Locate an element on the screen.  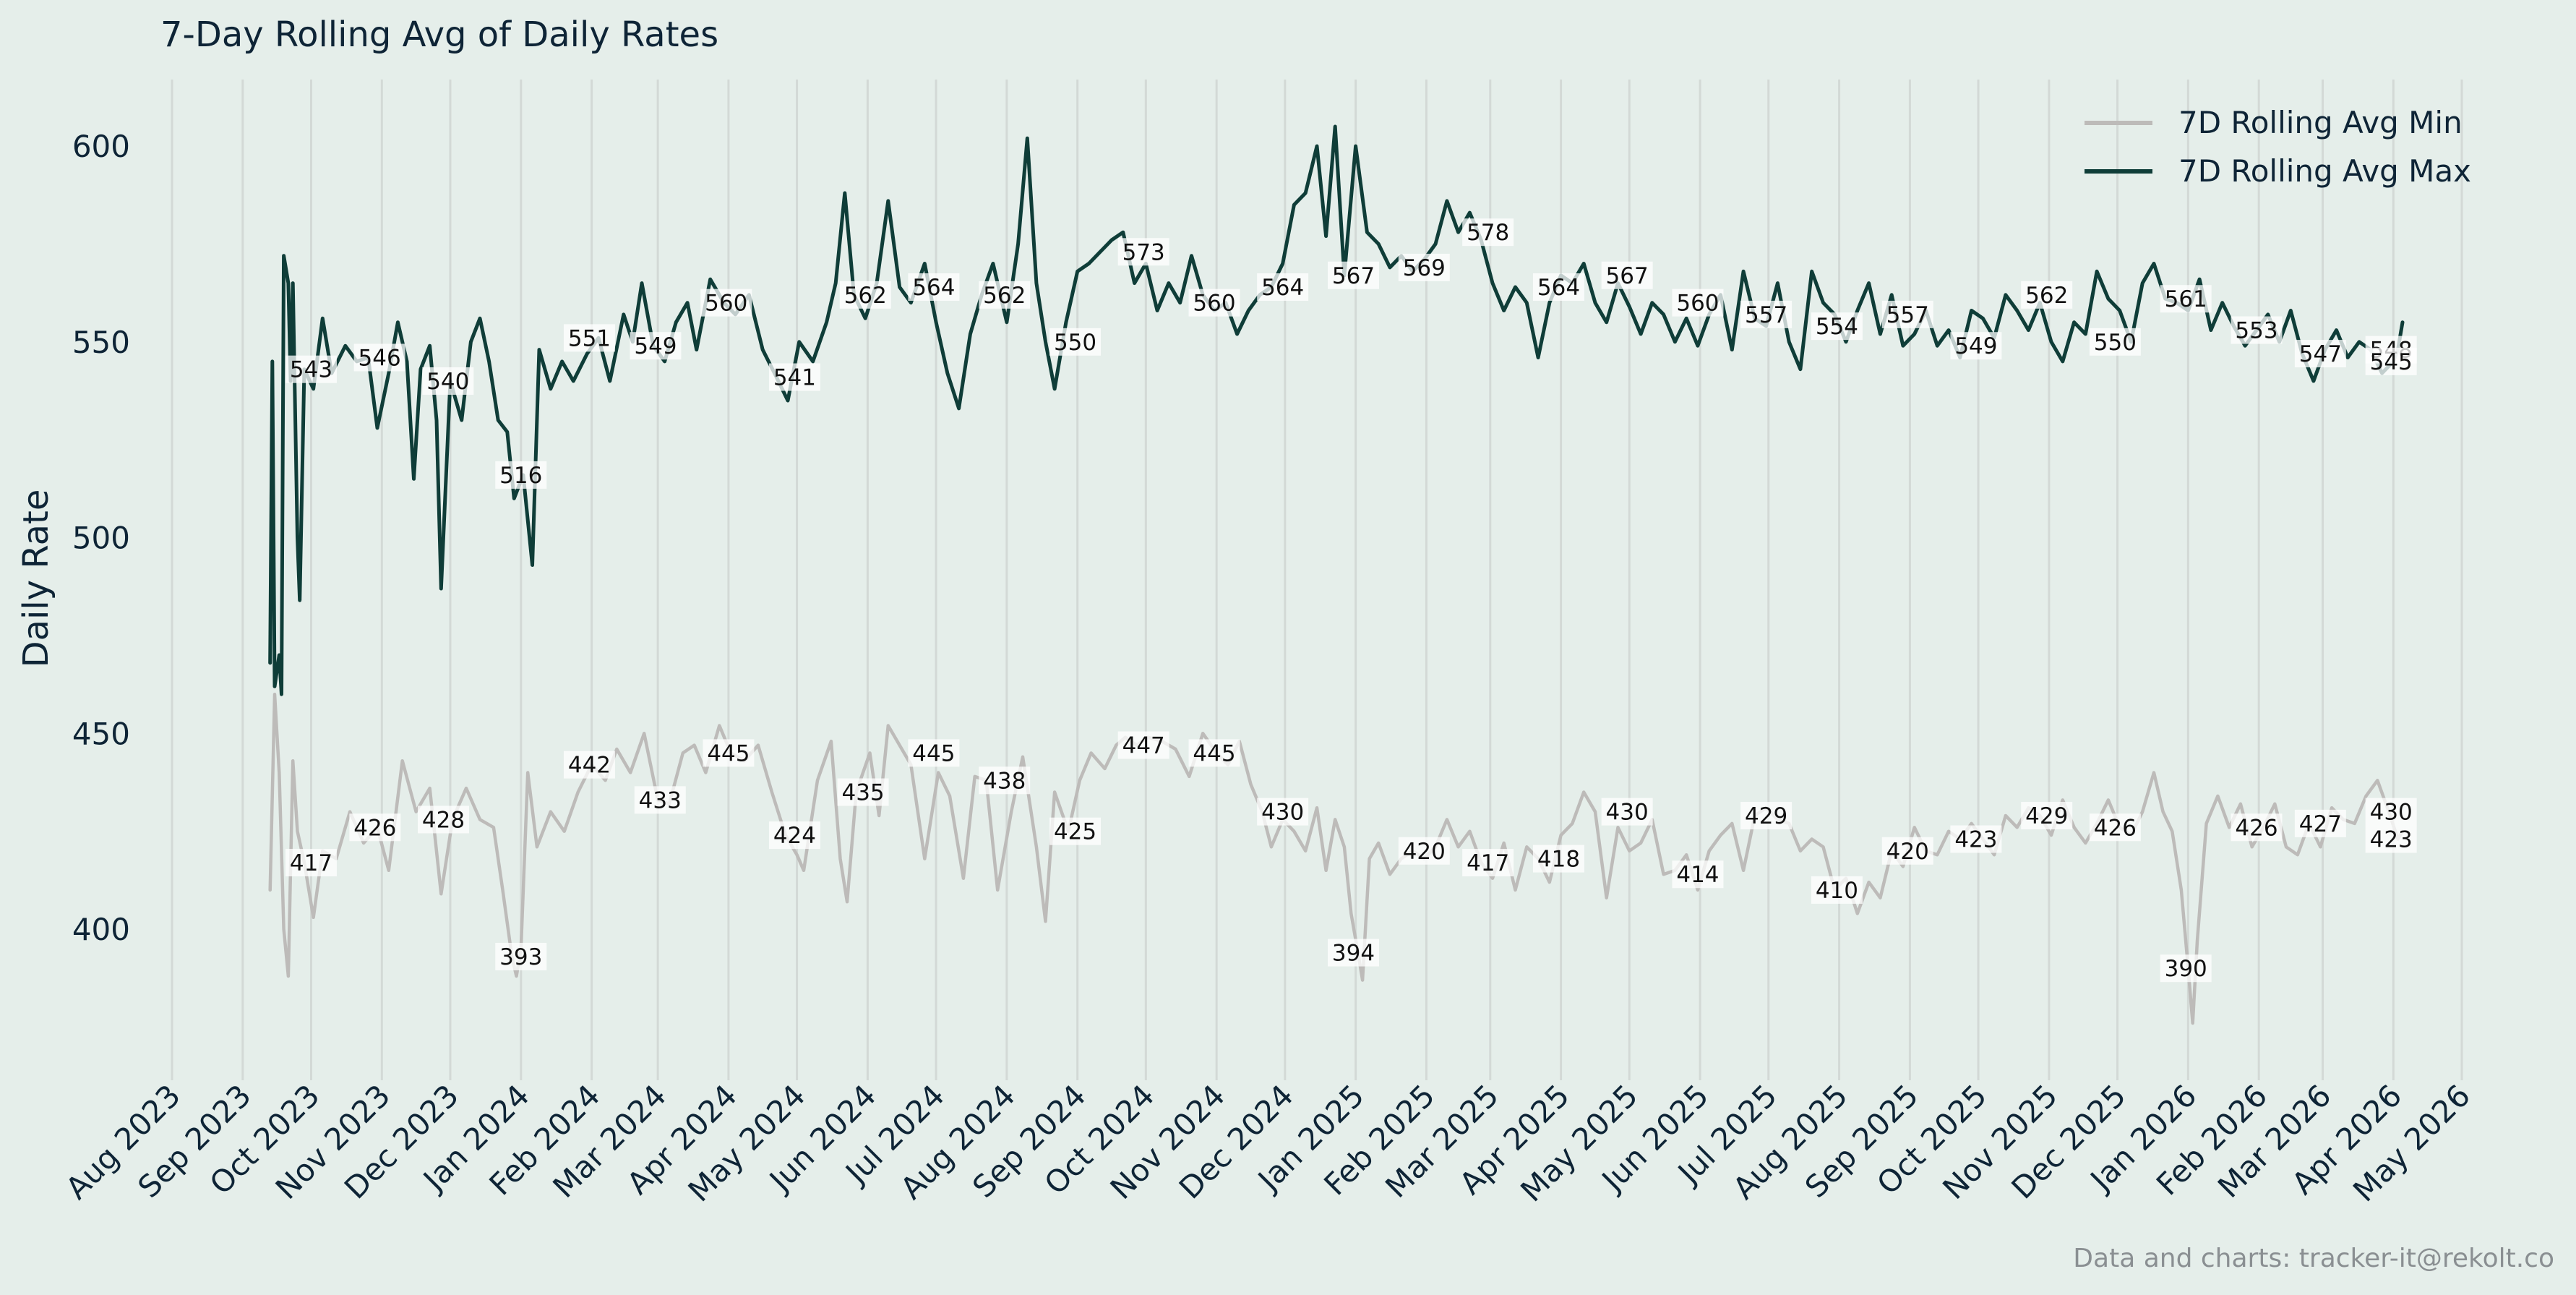
legend-label-min: 7D Rolling Avg Min is located at coordinates (2321, 122).